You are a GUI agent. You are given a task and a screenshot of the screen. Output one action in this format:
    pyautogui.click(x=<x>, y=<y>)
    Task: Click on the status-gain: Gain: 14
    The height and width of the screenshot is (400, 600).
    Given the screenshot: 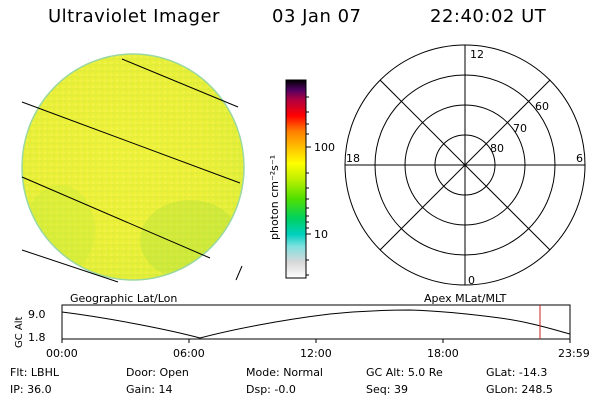 What is the action you would take?
    pyautogui.click(x=149, y=389)
    